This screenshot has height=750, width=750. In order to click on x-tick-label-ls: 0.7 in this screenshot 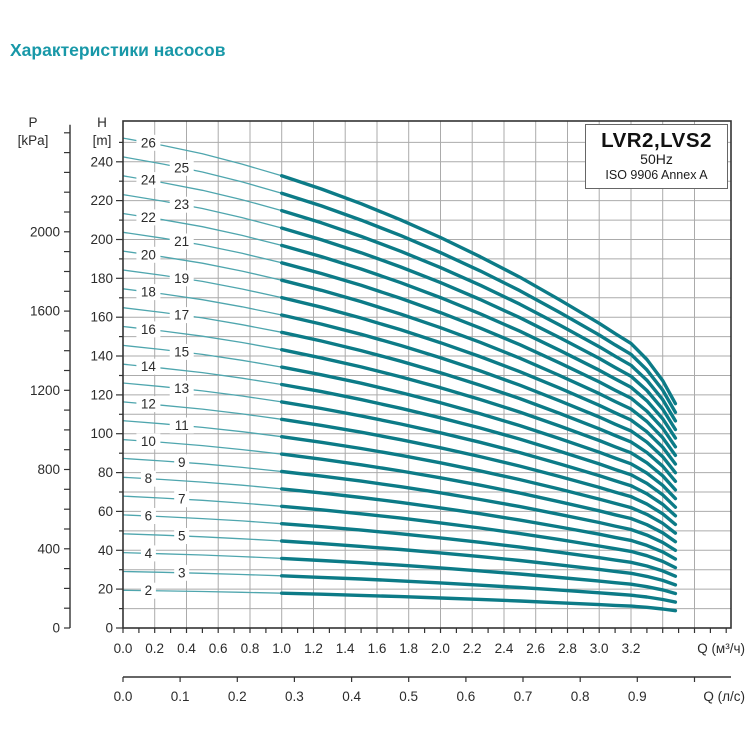, I will do `click(523, 696)`.